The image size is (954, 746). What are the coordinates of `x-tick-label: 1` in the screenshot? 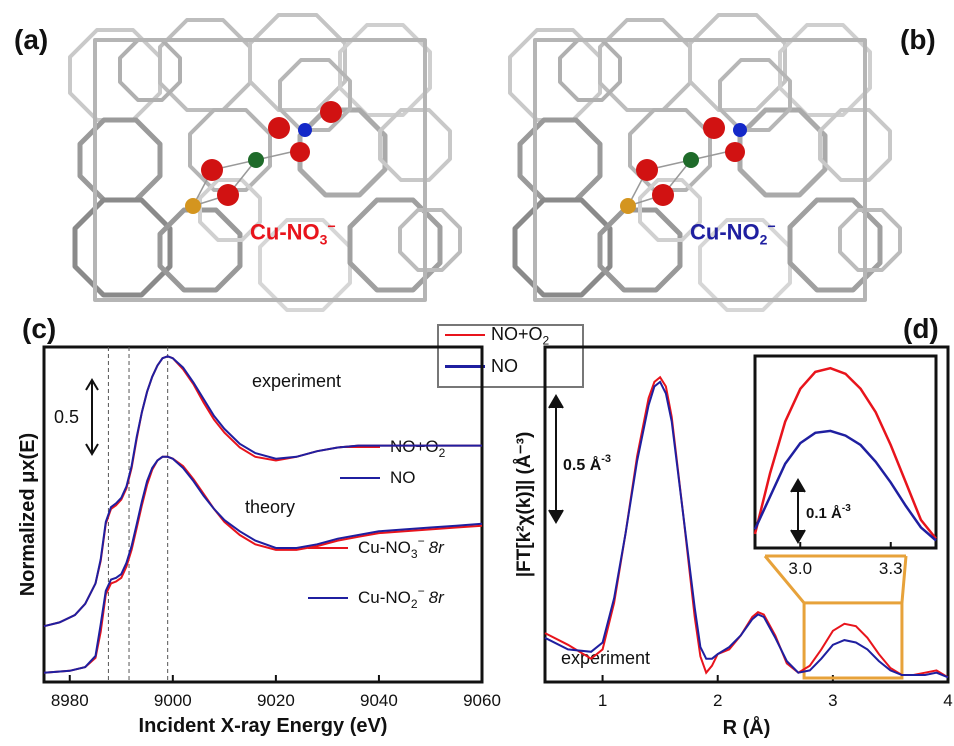 It's located at (602, 700).